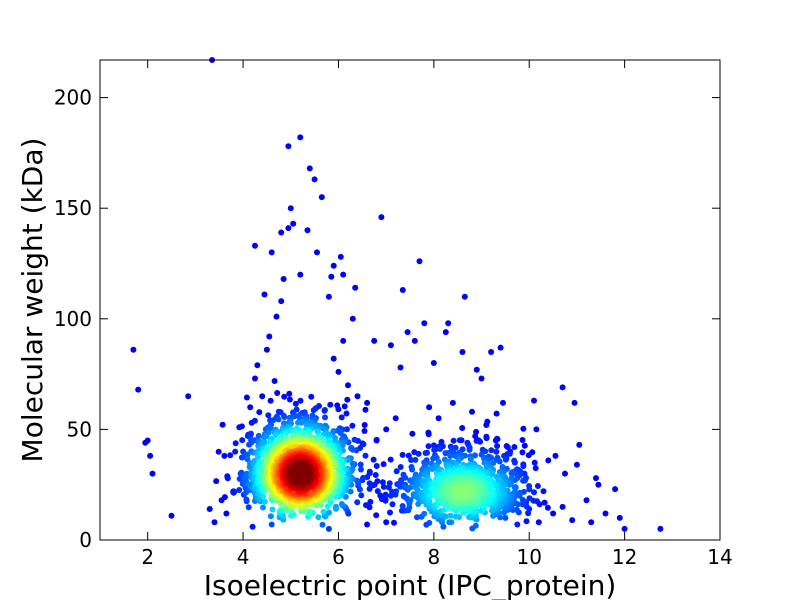 The height and width of the screenshot is (600, 800). What do you see at coordinates (79, 429) in the screenshot?
I see `y-tick-label: 50` at bounding box center [79, 429].